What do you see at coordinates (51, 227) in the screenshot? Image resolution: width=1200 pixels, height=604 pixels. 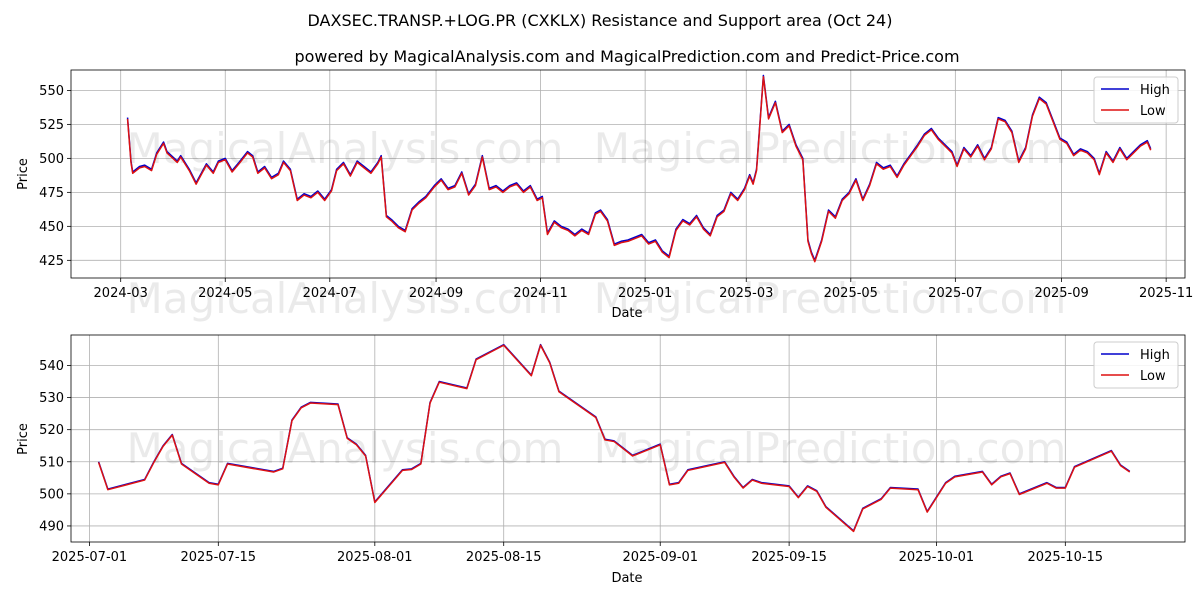 I see `top-y-tick-label: 450` at bounding box center [51, 227].